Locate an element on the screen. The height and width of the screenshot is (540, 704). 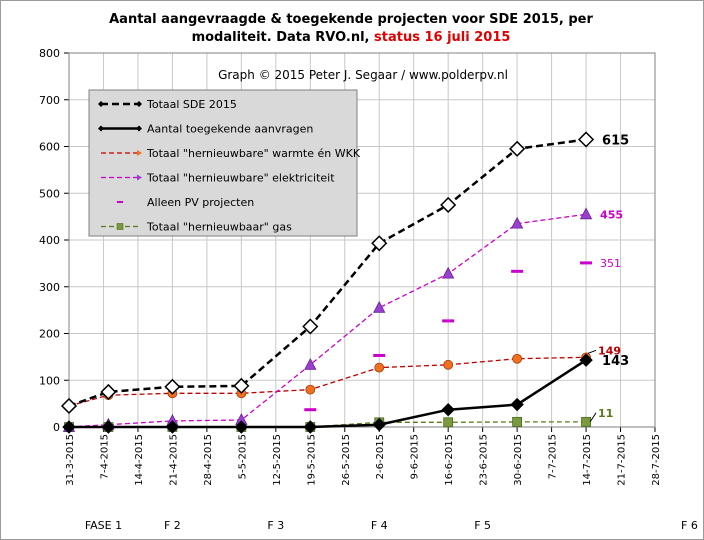
x-tick-label: 2-6-2015 is located at coordinates (380, 456).